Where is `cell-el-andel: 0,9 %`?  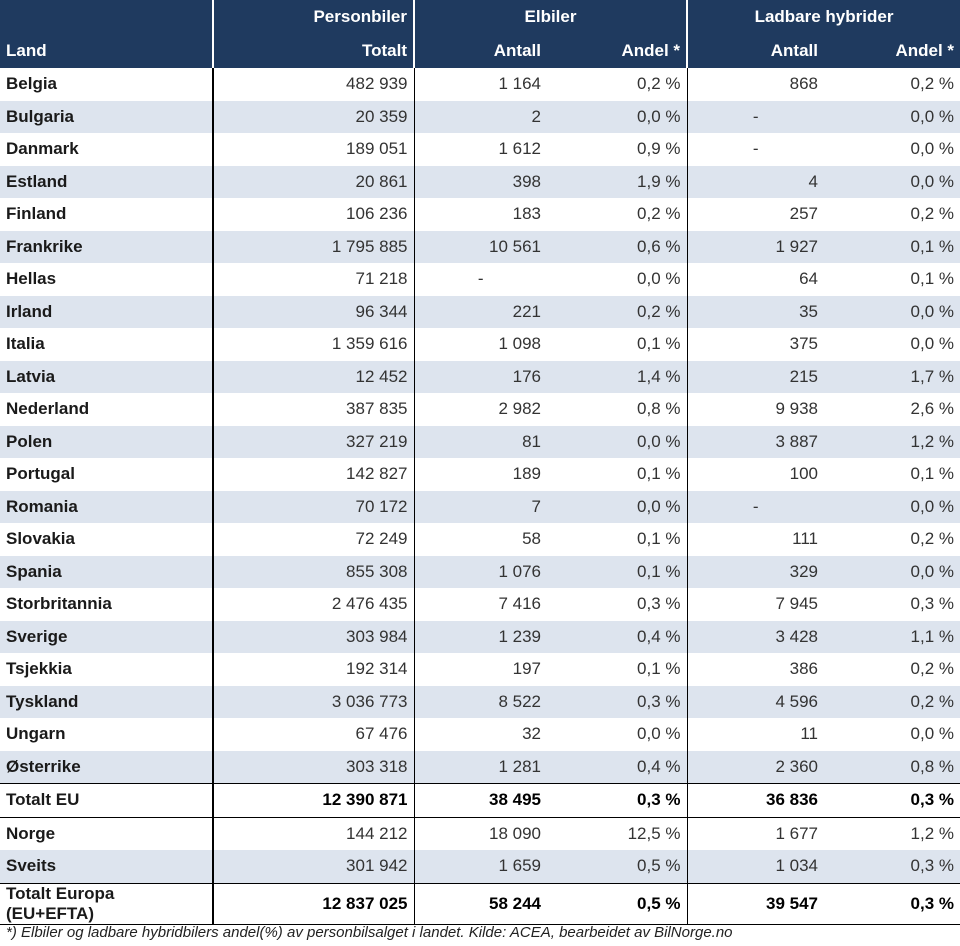
cell-el-andel: 0,9 % is located at coordinates (617, 149).